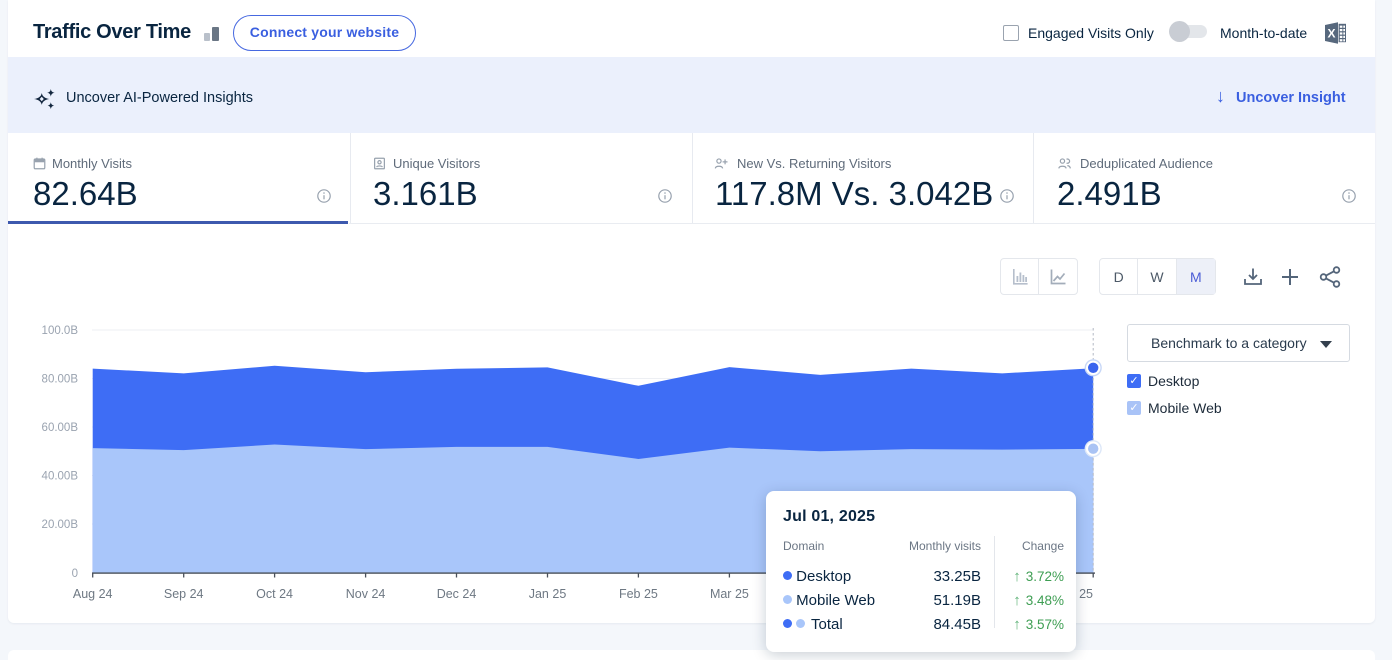 Image resolution: width=1392 pixels, height=660 pixels. Describe the element at coordinates (75, 574) in the screenshot. I see `svg-text: 0` at that location.